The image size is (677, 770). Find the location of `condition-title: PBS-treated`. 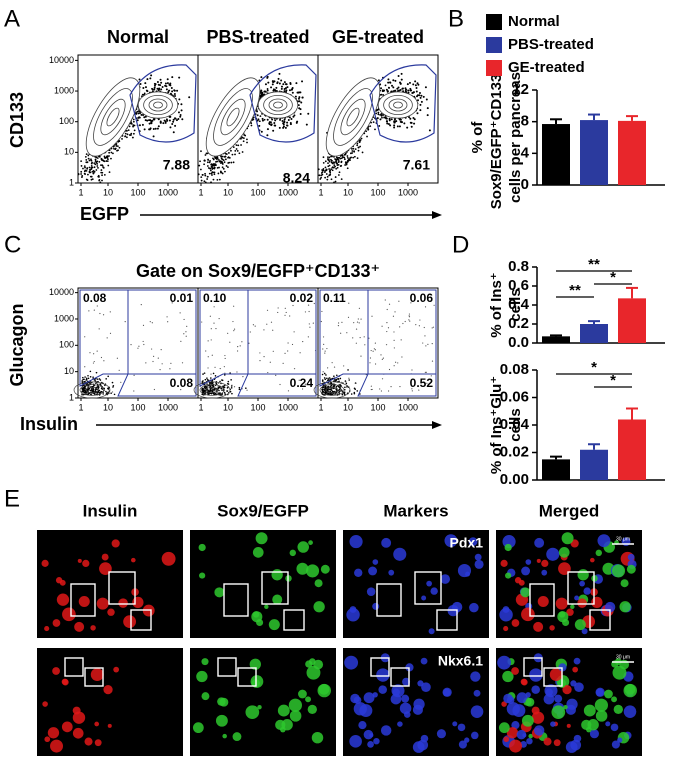

condition-title: PBS-treated is located at coordinates (257, 37).